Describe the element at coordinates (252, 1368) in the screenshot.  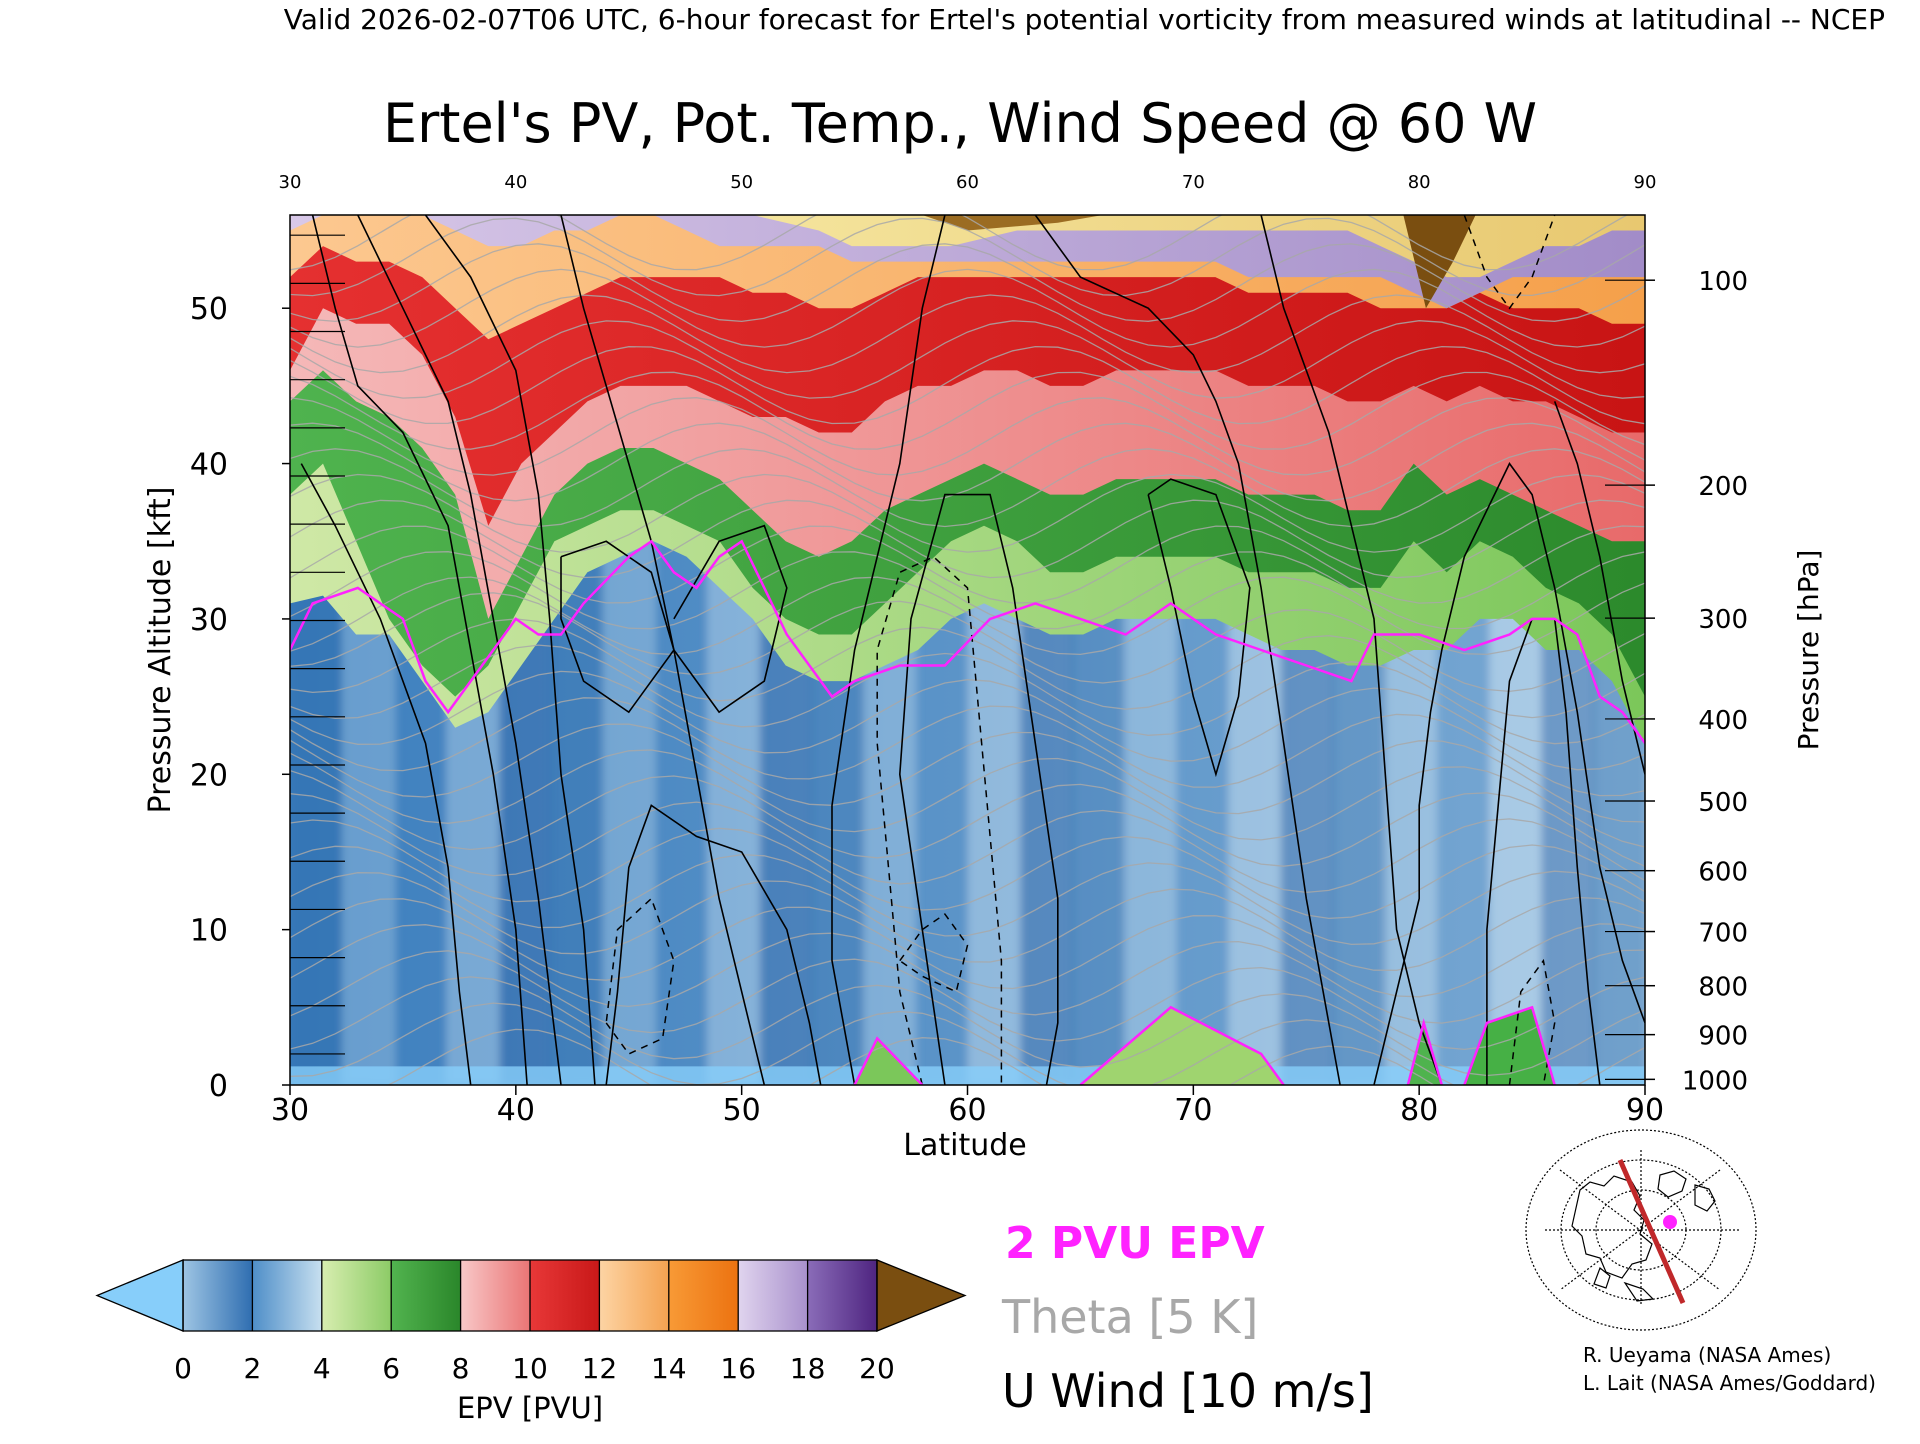
I see `colorbar-tick-label: 2` at that location.